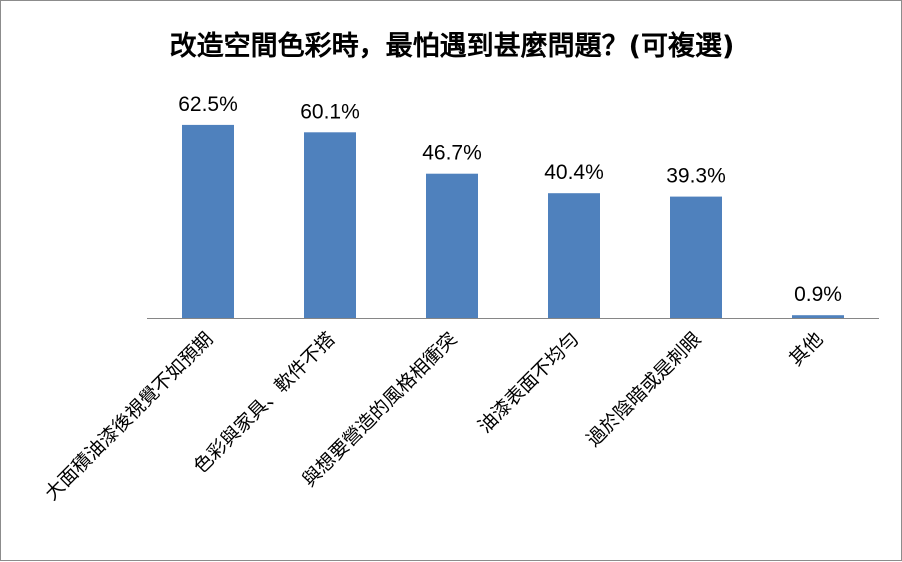 This screenshot has width=902, height=562. I want to click on chart-title: 改造空間色彩時，最怕遇到甚麼問題？(可複選), so click(452, 46).